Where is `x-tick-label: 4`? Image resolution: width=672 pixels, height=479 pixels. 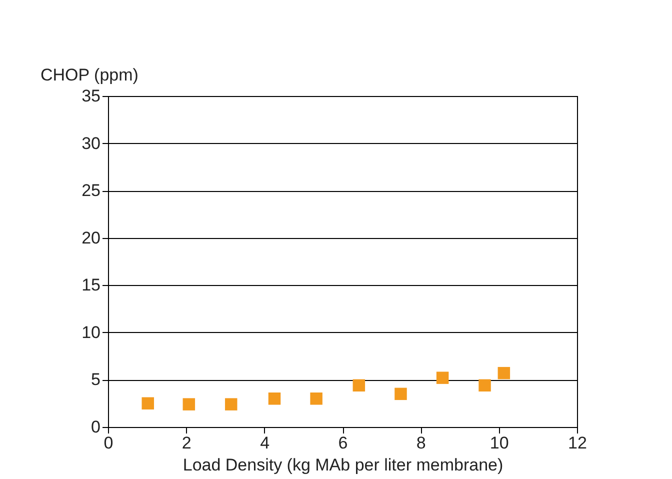
x-tick-label: 4 is located at coordinates (265, 443).